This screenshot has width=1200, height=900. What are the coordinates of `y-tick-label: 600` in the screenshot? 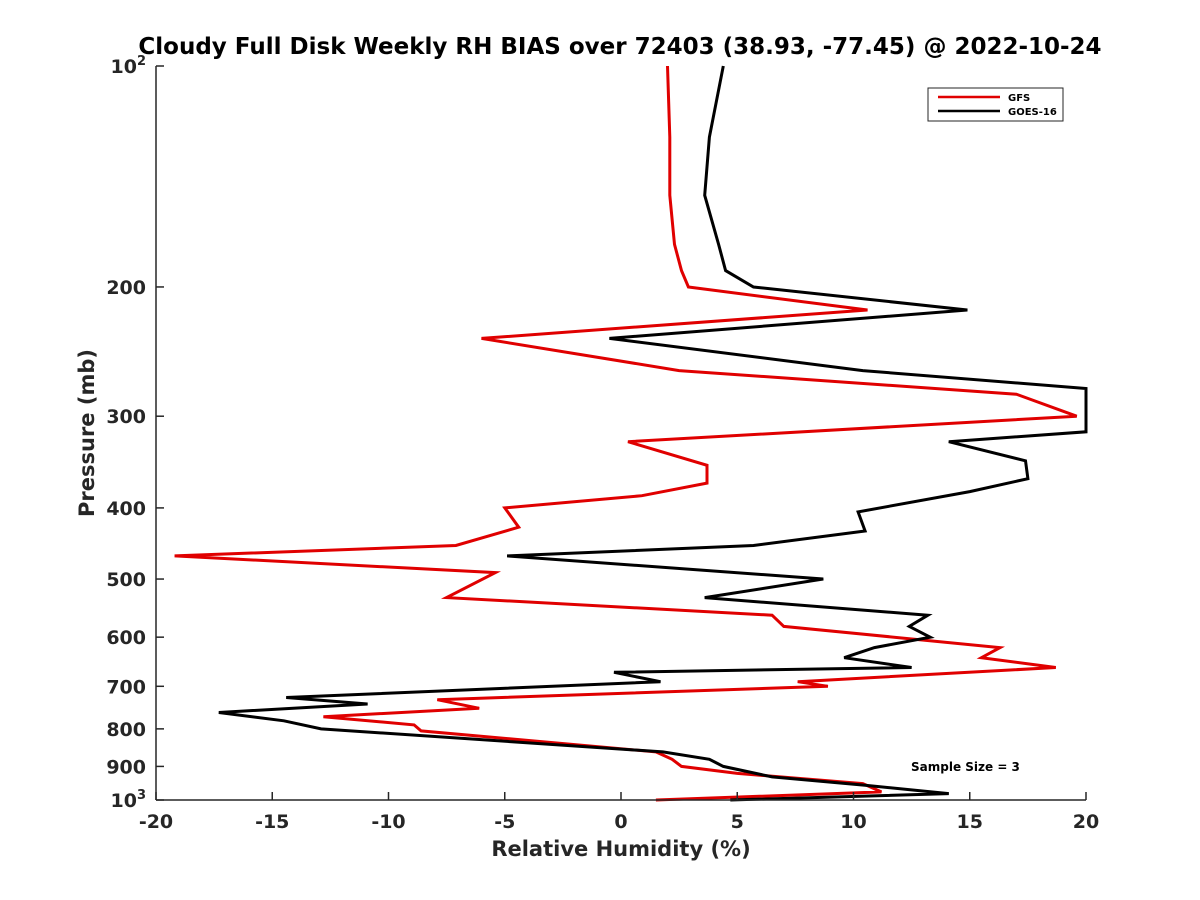 It's located at (126, 638).